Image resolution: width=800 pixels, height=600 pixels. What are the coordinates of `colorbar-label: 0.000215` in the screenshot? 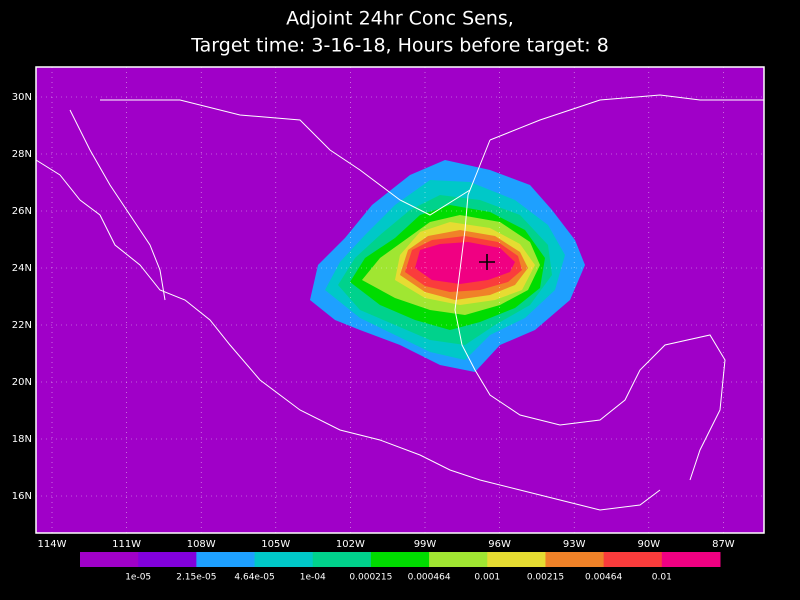 It's located at (370, 578).